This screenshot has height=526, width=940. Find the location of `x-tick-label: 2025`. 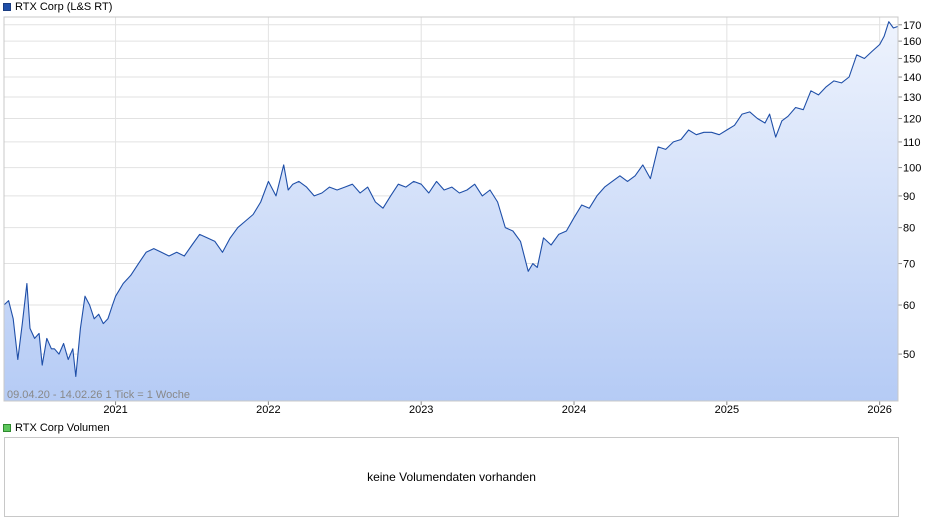

x-tick-label: 2025 is located at coordinates (727, 410).